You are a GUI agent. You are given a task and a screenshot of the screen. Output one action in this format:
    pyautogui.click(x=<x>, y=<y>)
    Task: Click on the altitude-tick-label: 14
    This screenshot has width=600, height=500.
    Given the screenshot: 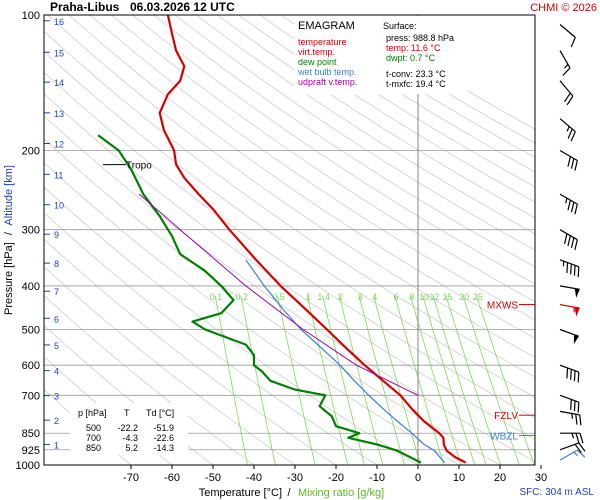 What is the action you would take?
    pyautogui.click(x=59, y=83)
    